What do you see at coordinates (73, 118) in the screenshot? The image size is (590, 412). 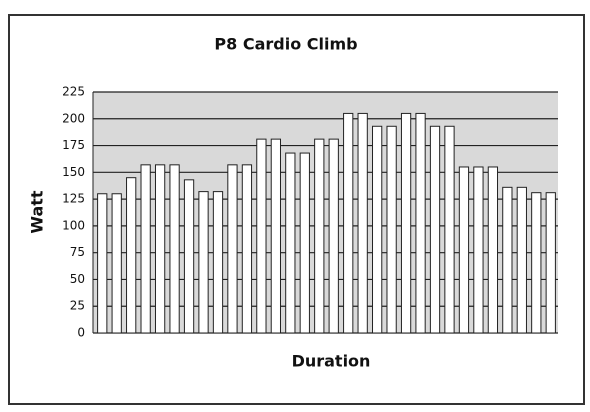 I see `y-tick-label: 200` at bounding box center [73, 118].